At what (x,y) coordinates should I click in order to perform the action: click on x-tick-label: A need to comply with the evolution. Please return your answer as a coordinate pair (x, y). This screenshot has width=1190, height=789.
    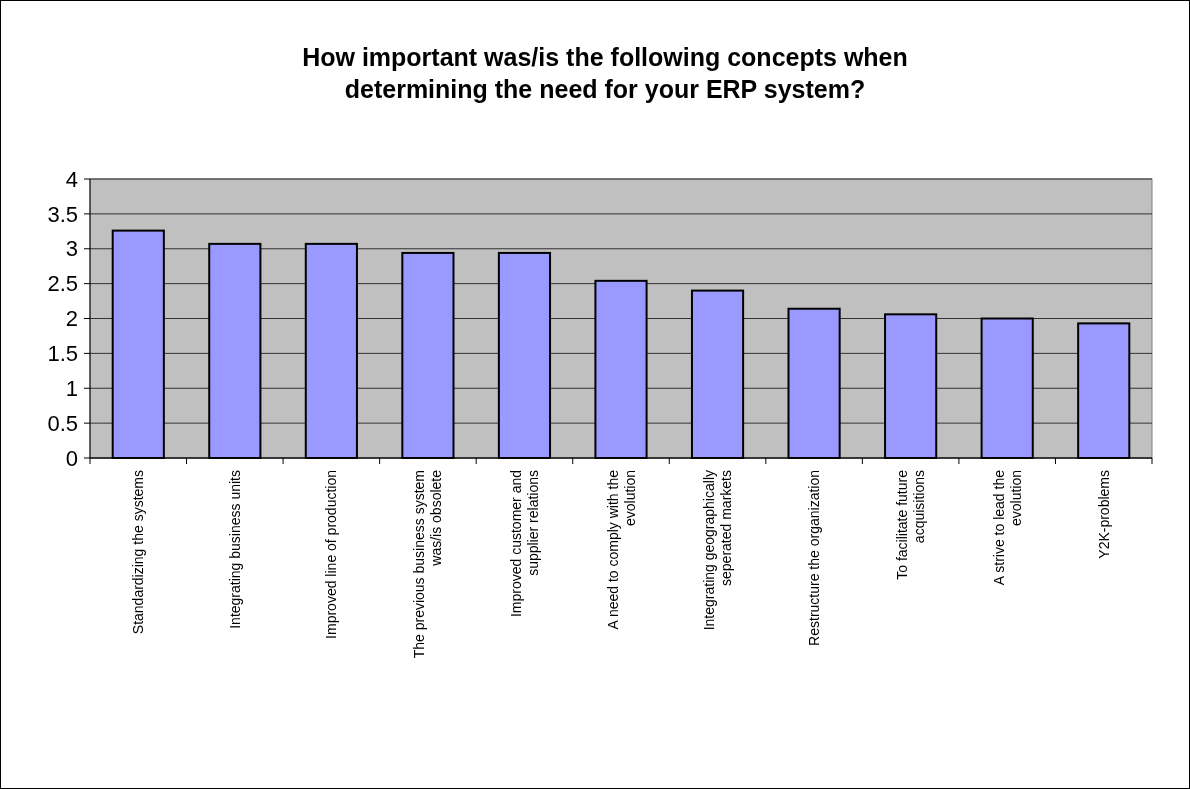
    Looking at the image, I should click on (621, 549).